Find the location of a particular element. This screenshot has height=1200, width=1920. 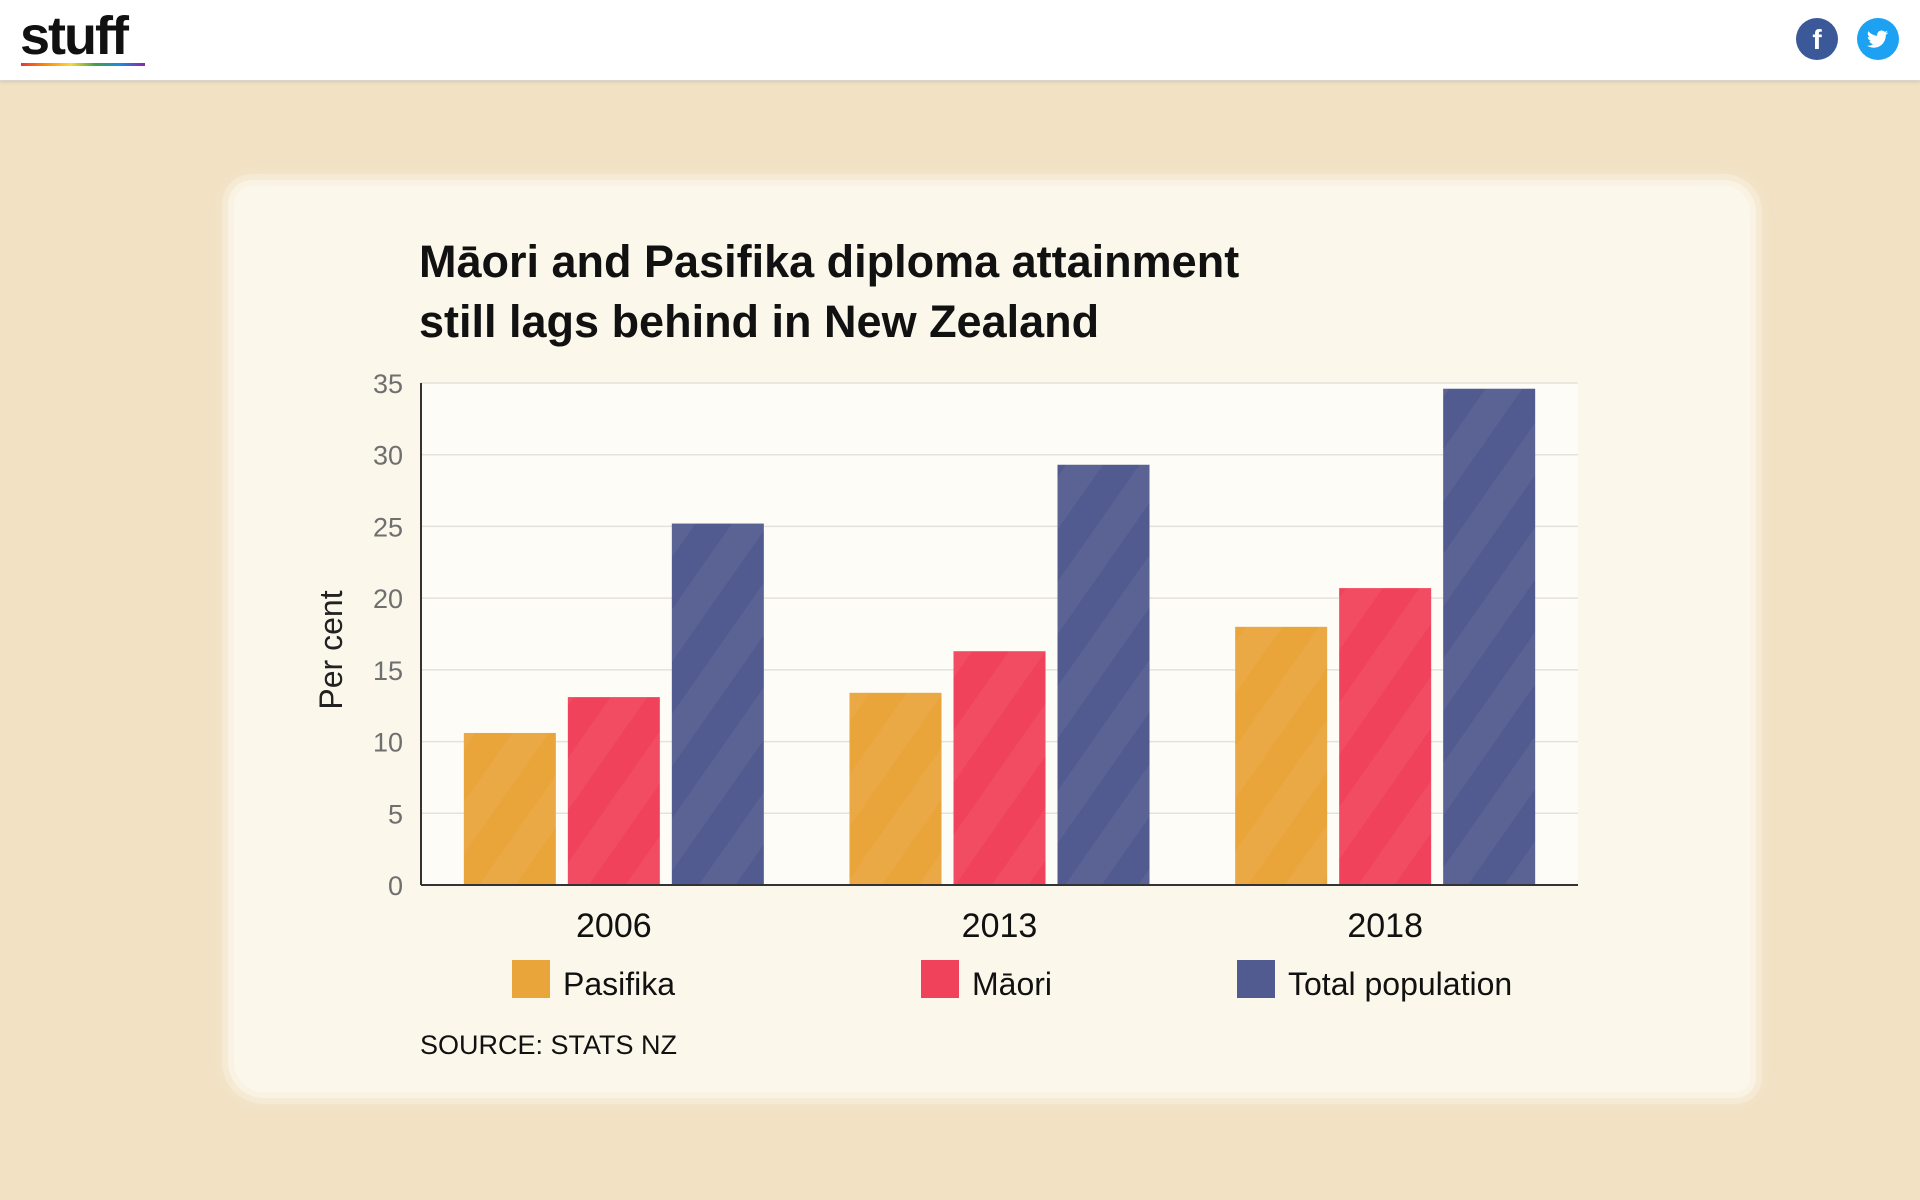

y-tick-label: 35 is located at coordinates (388, 384).